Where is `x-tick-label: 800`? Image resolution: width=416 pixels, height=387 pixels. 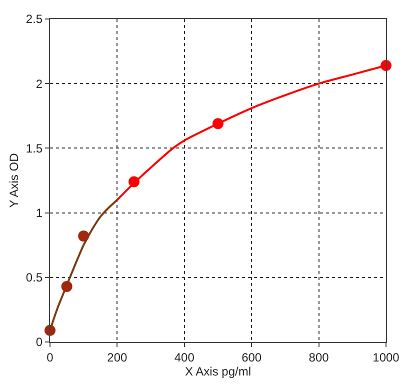
x-tick-label: 800 is located at coordinates (319, 357).